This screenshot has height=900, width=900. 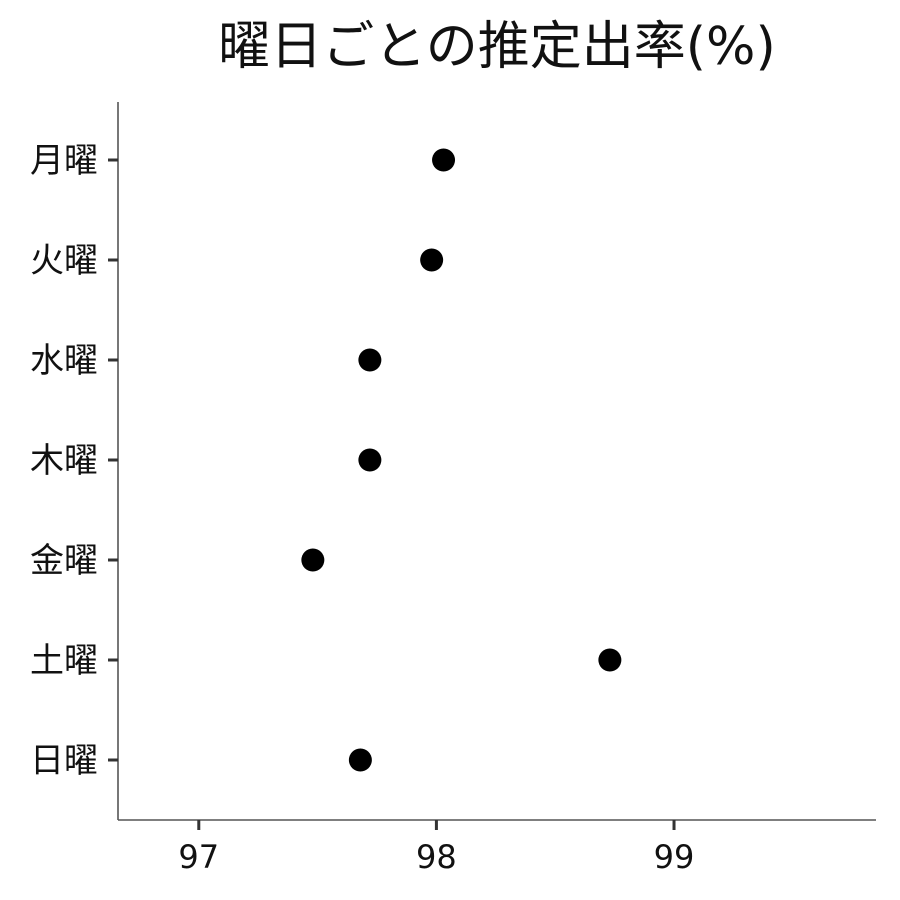 What do you see at coordinates (674, 857) in the screenshot?
I see `x-tick-label: 99` at bounding box center [674, 857].